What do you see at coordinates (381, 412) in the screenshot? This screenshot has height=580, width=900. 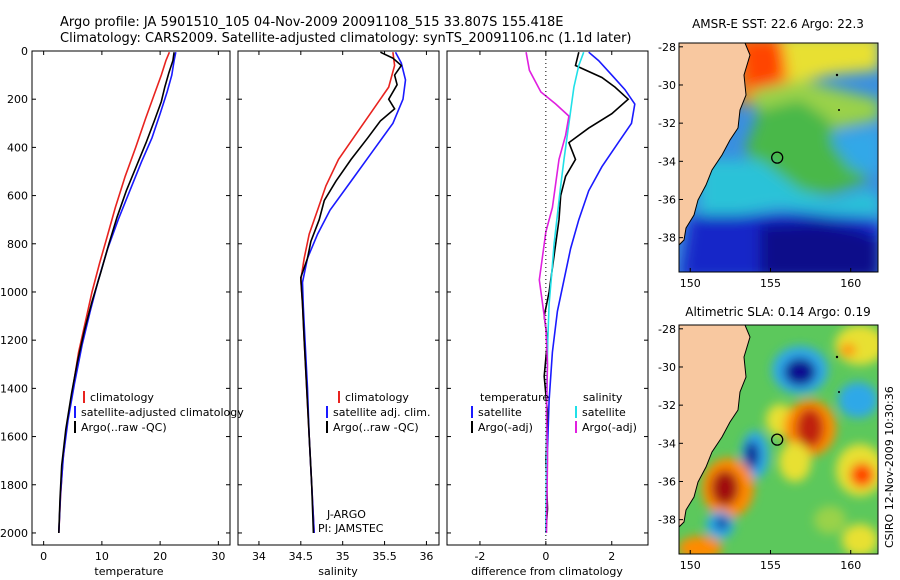 I see `legend-label-satellite: satellite adj. clim.` at bounding box center [381, 412].